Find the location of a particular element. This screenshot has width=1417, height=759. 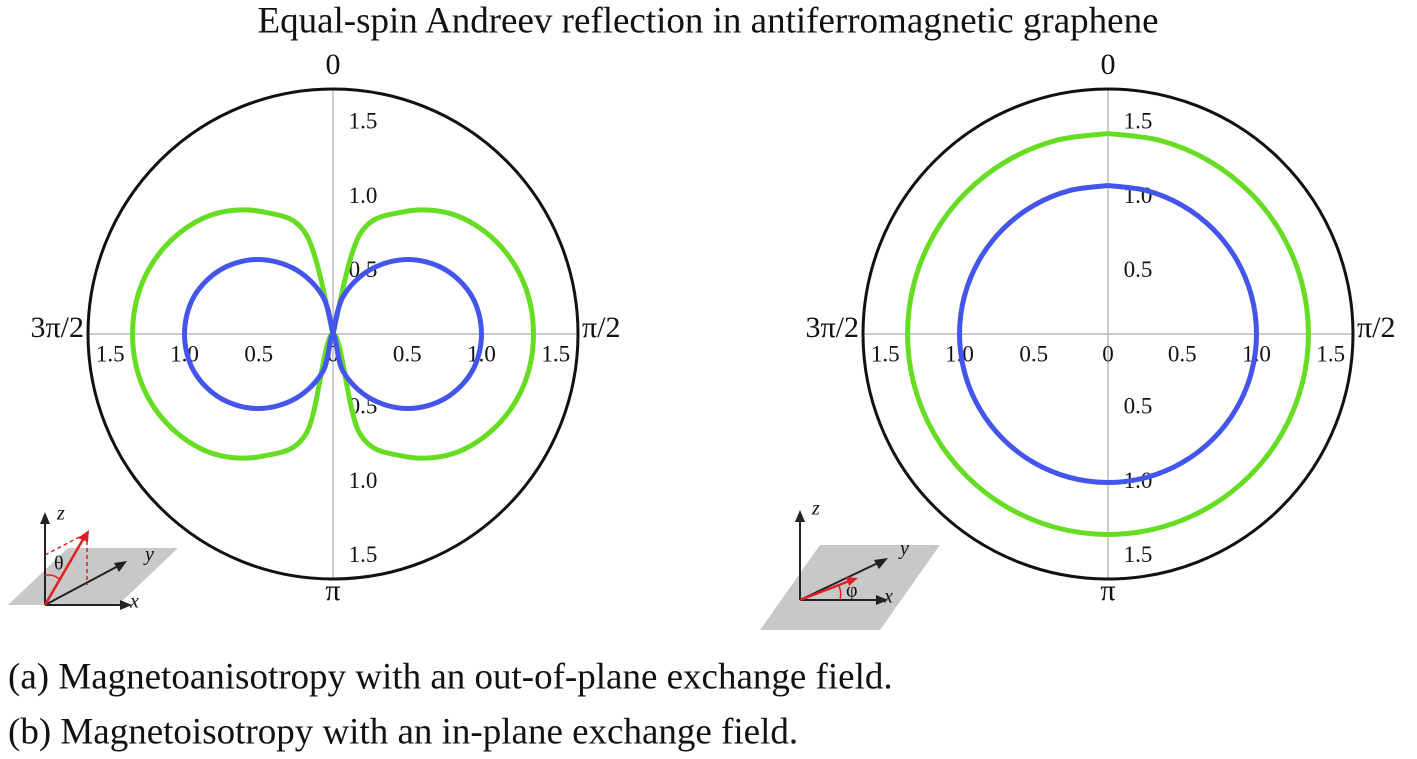

inset-label: θ is located at coordinates (59, 564).